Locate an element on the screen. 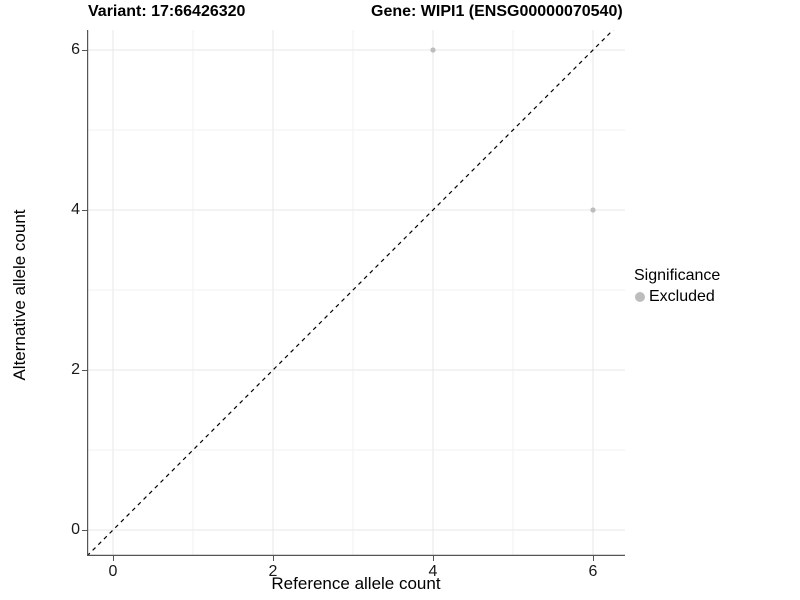 Image resolution: width=800 pixels, height=600 pixels. legend-item-excluded: Excluded is located at coordinates (716, 297).